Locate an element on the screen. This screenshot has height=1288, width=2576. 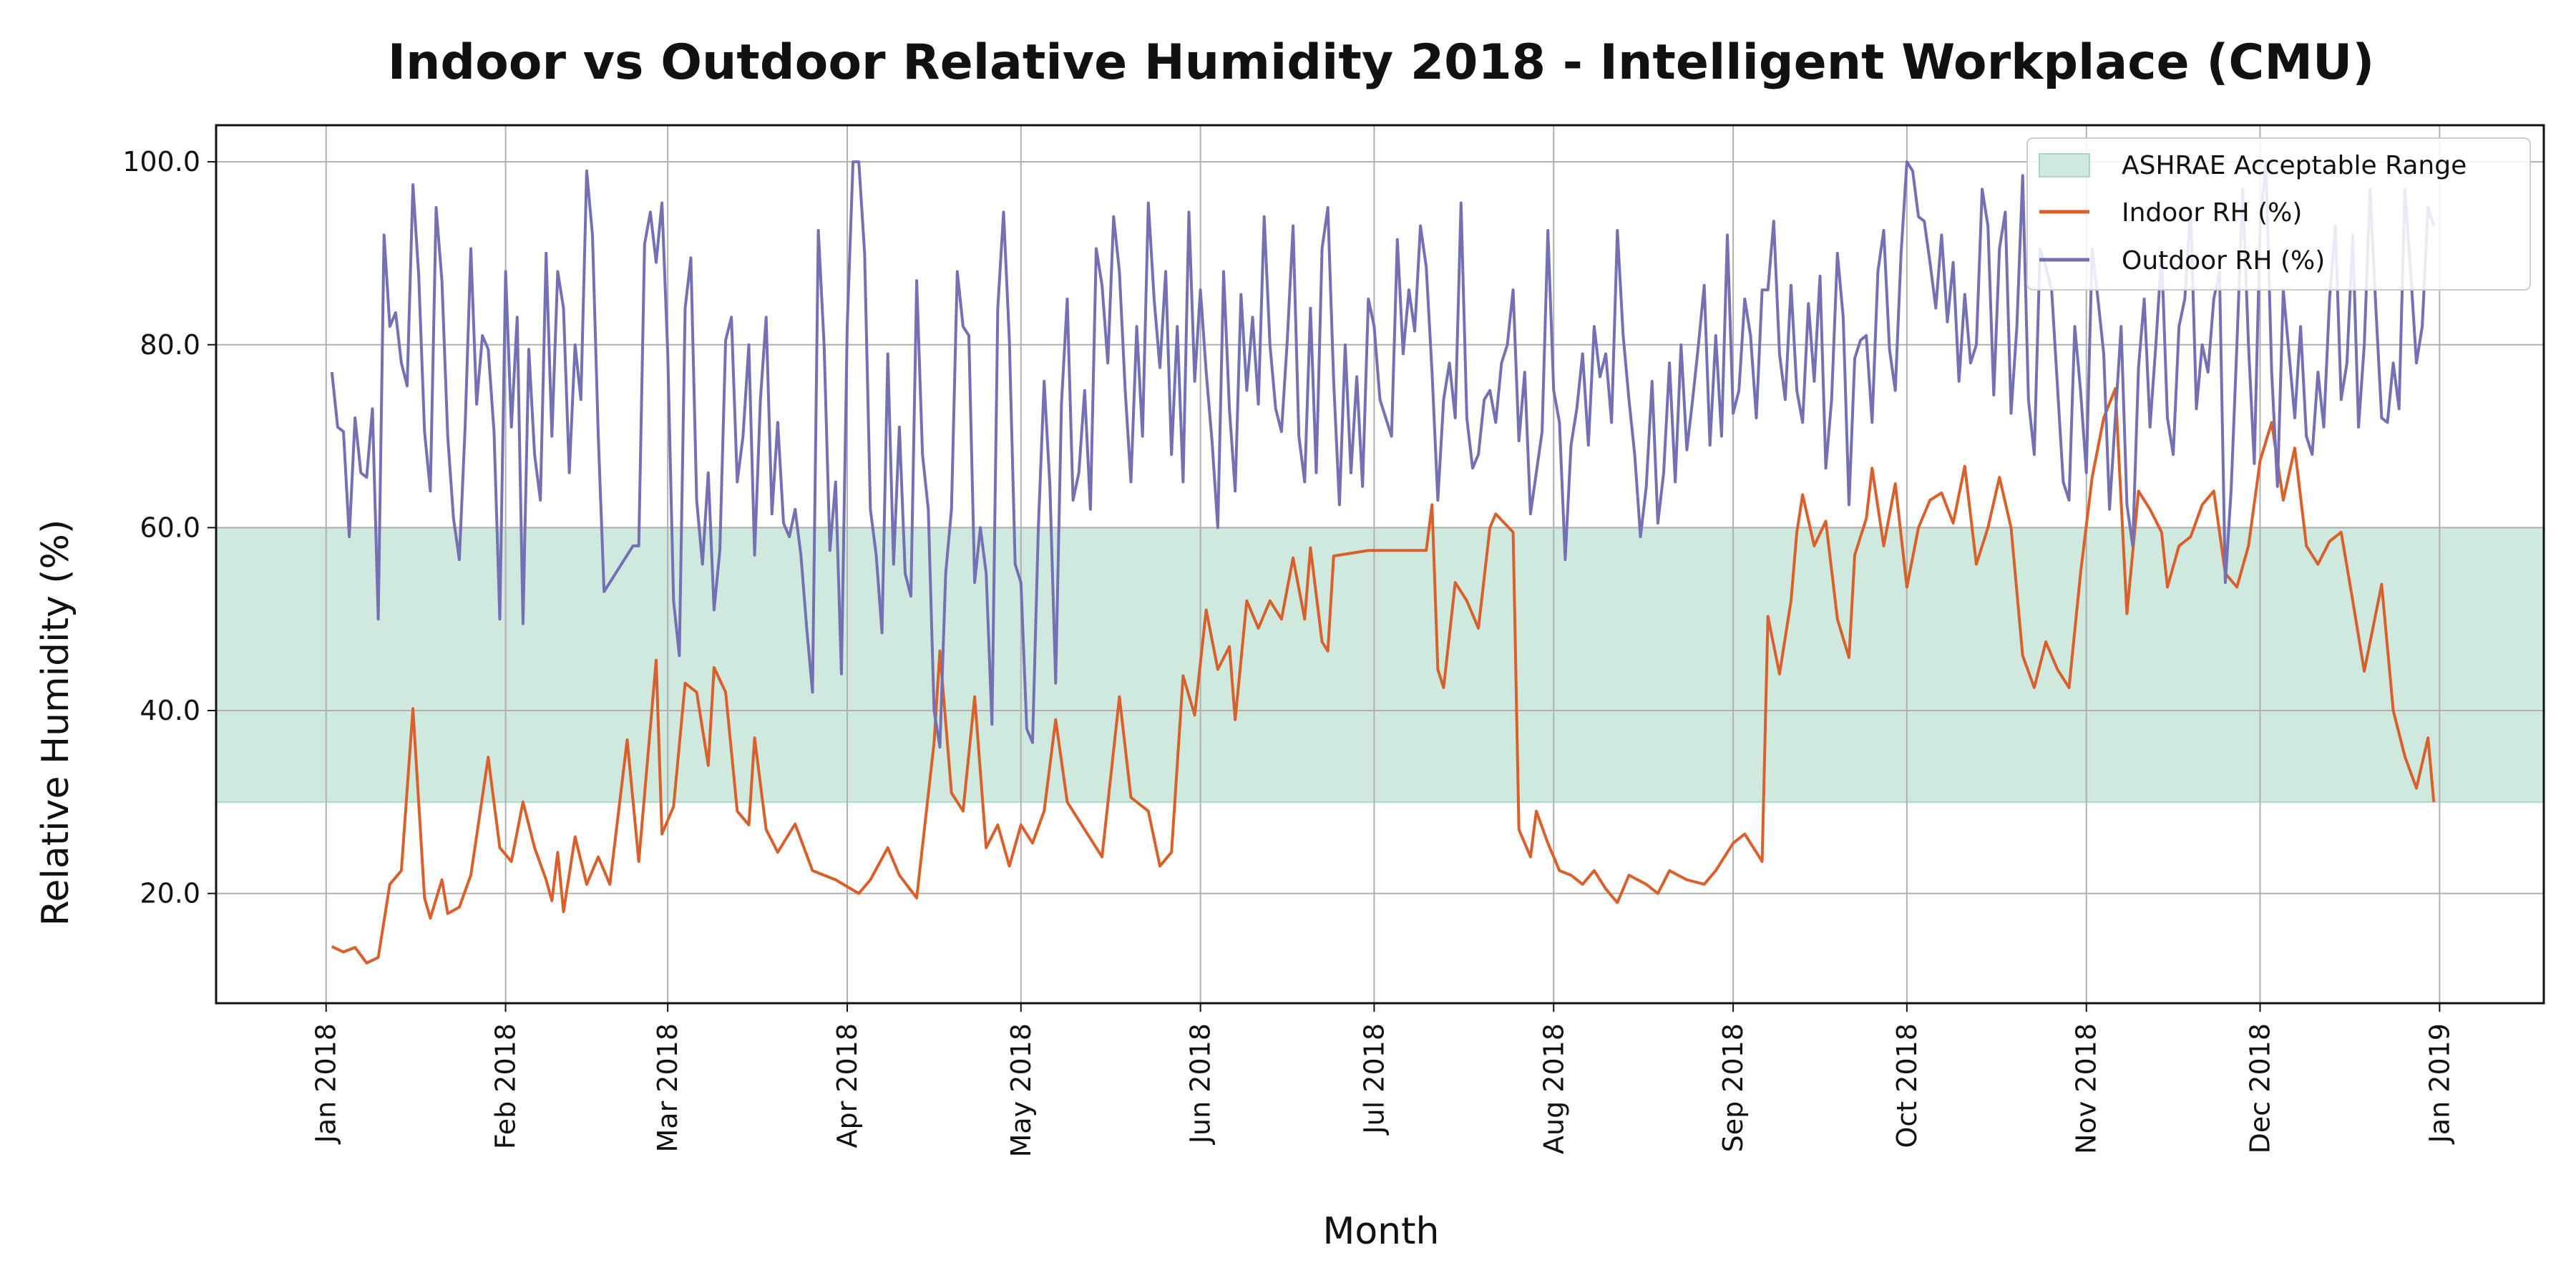
x-tick-label: Sep 2018 is located at coordinates (1733, 1087).